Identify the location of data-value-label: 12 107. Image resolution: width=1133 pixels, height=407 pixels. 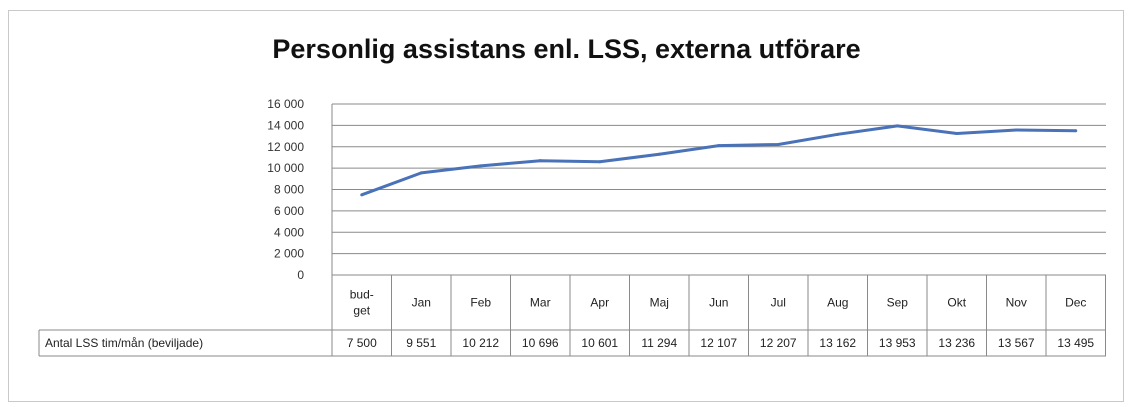
(718, 343).